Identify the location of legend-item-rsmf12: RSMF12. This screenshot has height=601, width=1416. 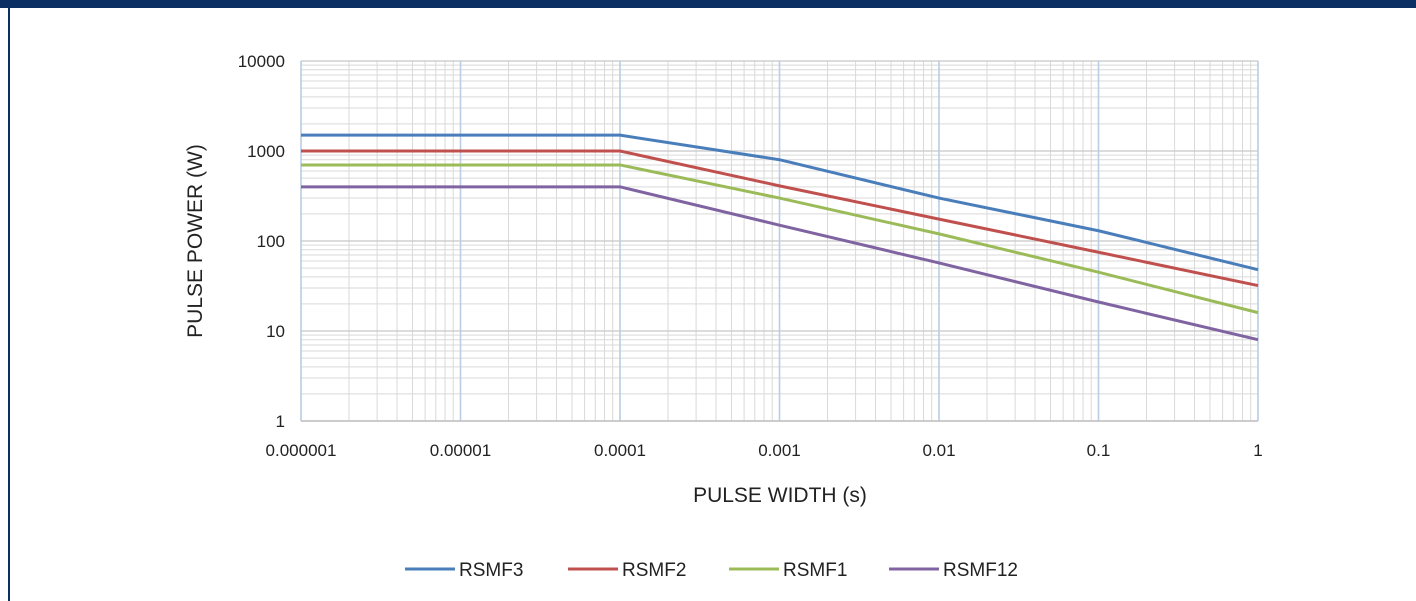
(953, 570).